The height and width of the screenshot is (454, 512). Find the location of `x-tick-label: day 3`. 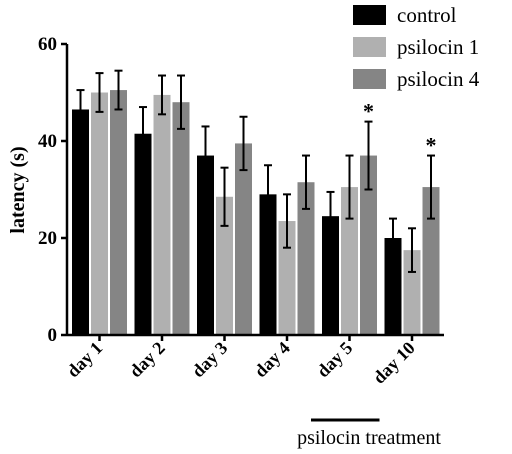

x-tick-label: day 3 is located at coordinates (209, 359).